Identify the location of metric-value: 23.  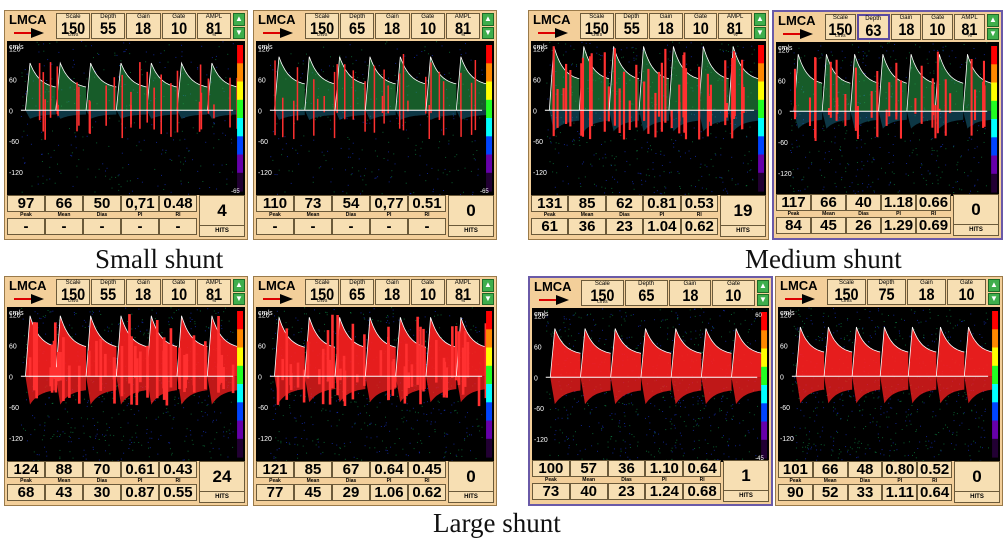
(627, 491).